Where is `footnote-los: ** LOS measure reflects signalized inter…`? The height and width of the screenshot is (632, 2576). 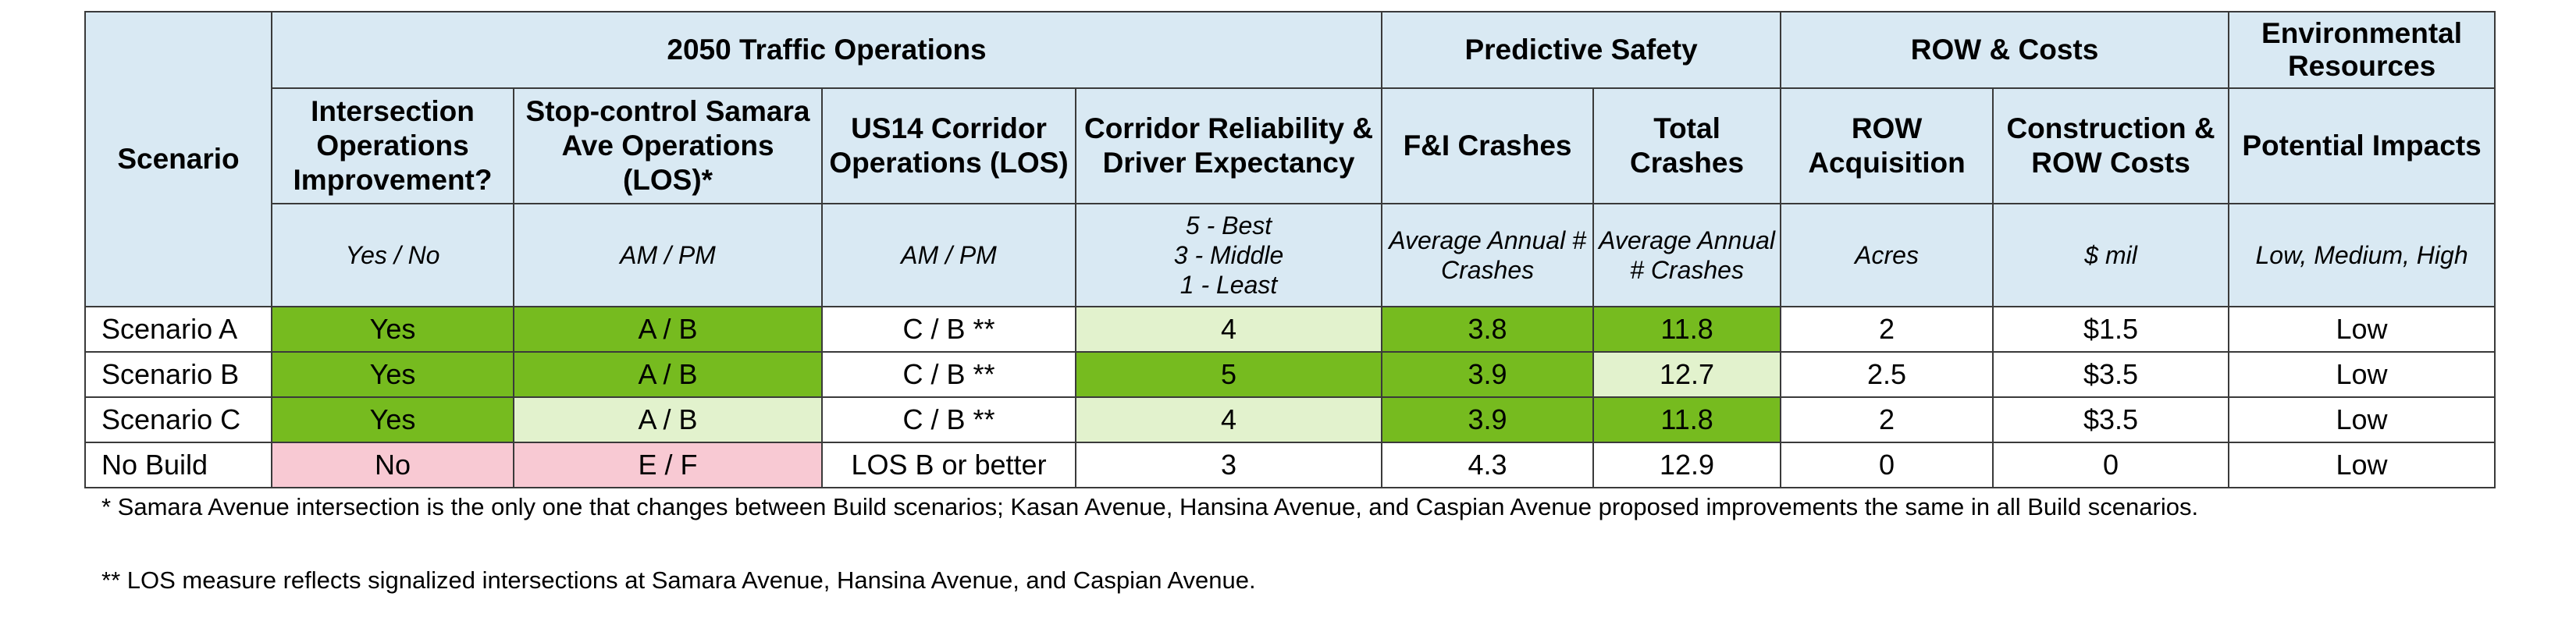 footnote-los: ** LOS measure reflects signalized inter… is located at coordinates (678, 580).